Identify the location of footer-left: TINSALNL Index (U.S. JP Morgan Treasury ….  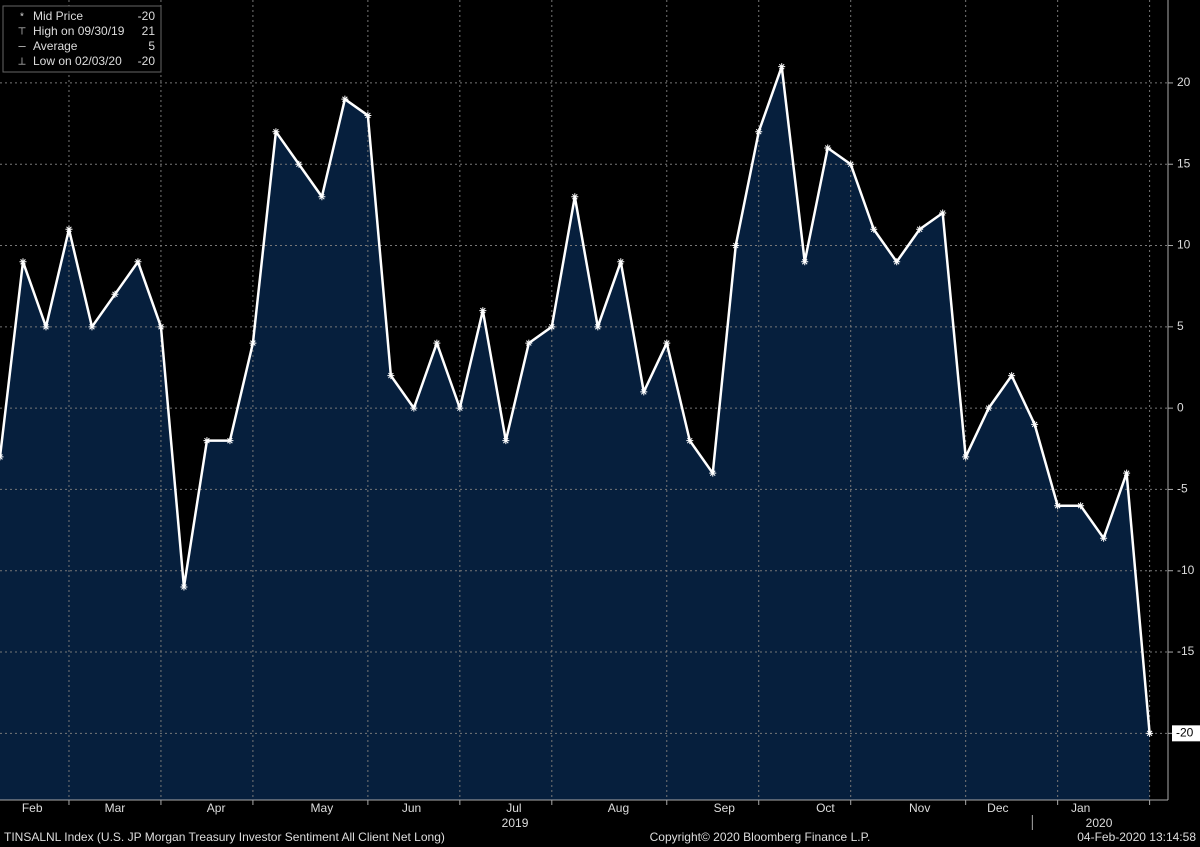
(224, 837).